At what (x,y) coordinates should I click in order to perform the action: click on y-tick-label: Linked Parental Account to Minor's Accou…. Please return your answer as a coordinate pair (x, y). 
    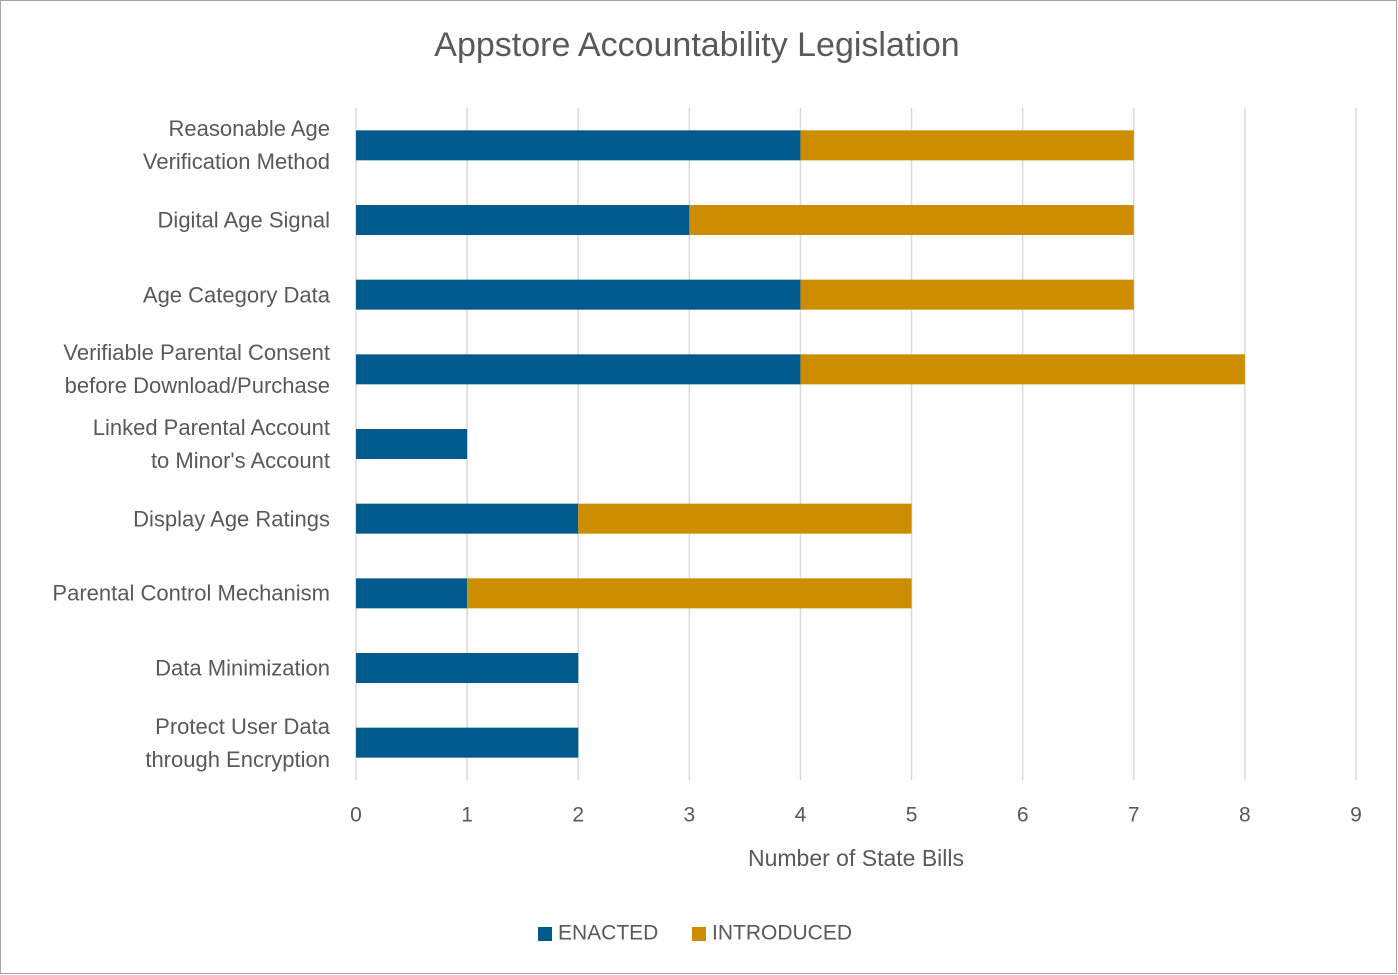
    Looking at the image, I should click on (211, 444).